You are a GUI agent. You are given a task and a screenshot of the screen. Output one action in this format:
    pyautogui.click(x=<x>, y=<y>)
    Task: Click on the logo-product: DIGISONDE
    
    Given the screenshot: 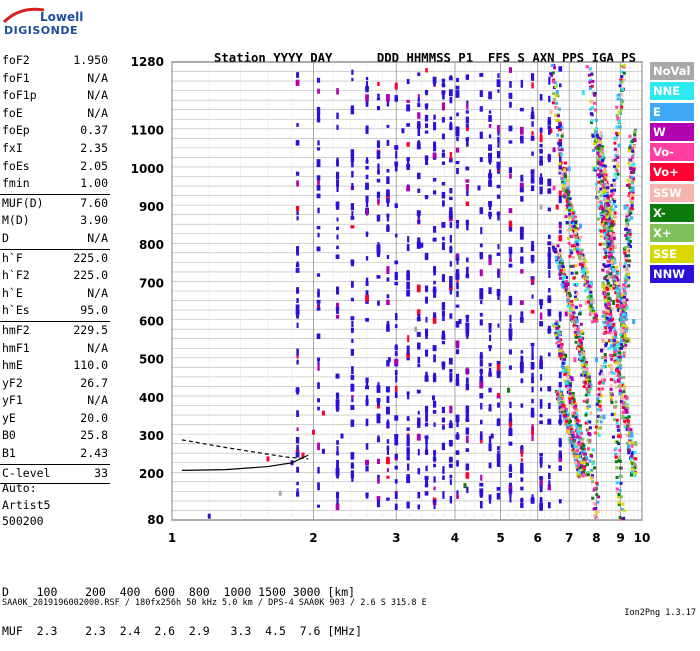 What is the action you would take?
    pyautogui.click(x=41, y=30)
    